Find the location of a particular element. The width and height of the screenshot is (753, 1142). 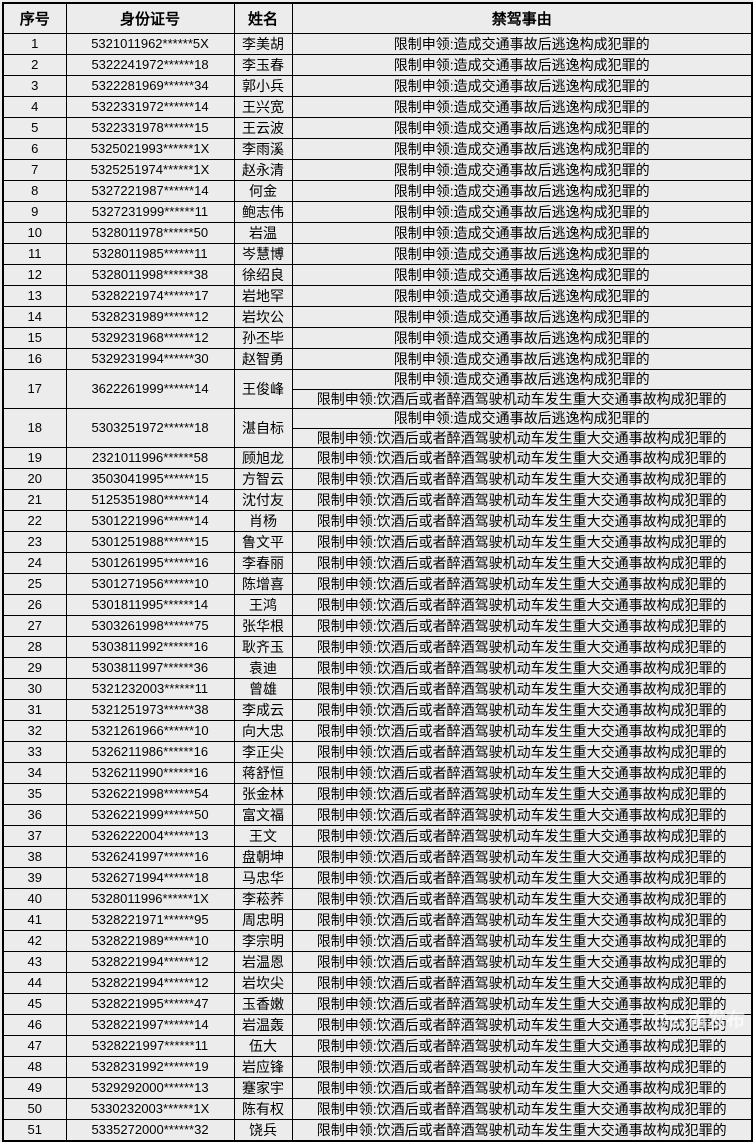

cell-name: 王俊峰 is located at coordinates (263, 388).